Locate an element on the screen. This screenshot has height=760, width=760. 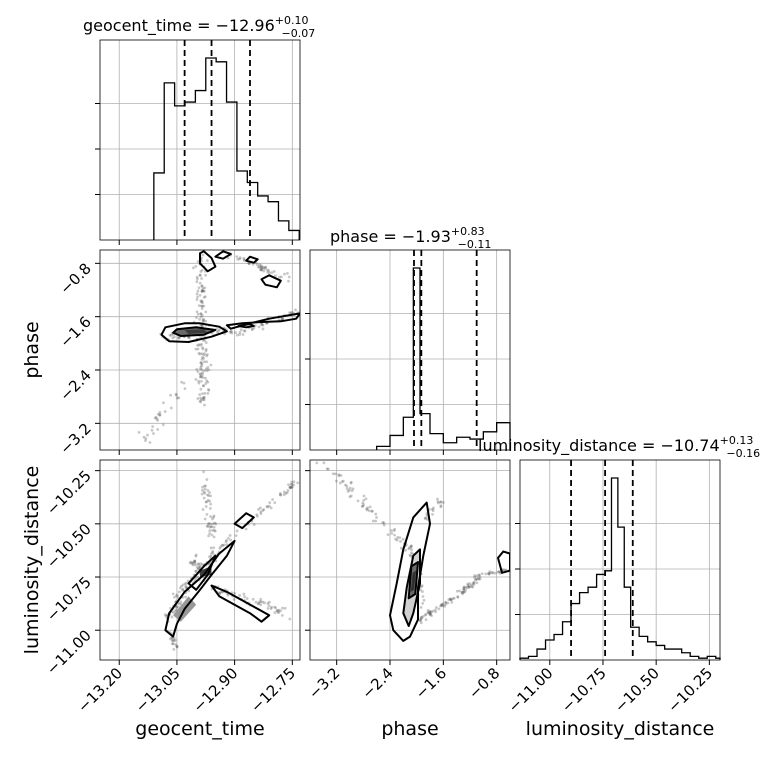
panel-frame is located at coordinates (200, 350).